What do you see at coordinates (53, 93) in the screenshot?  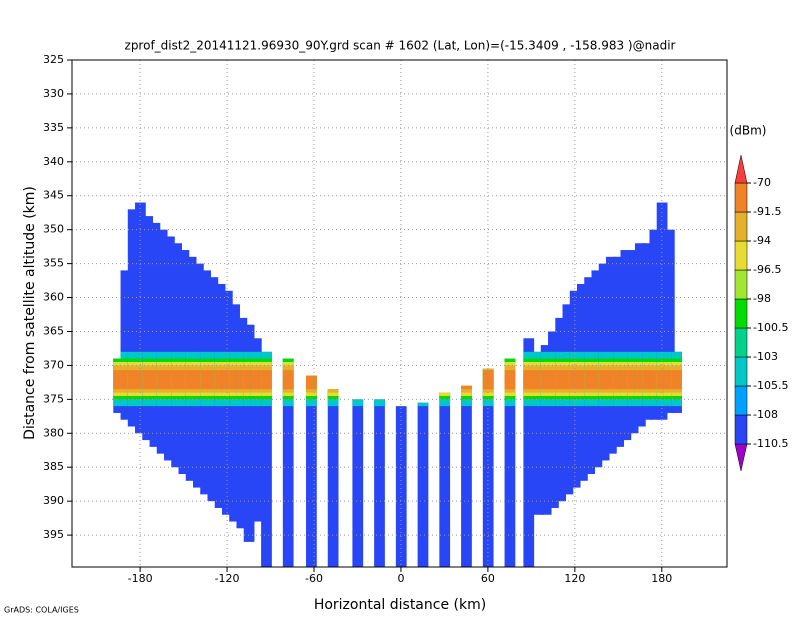 I see `y-tick-label: 330` at bounding box center [53, 93].